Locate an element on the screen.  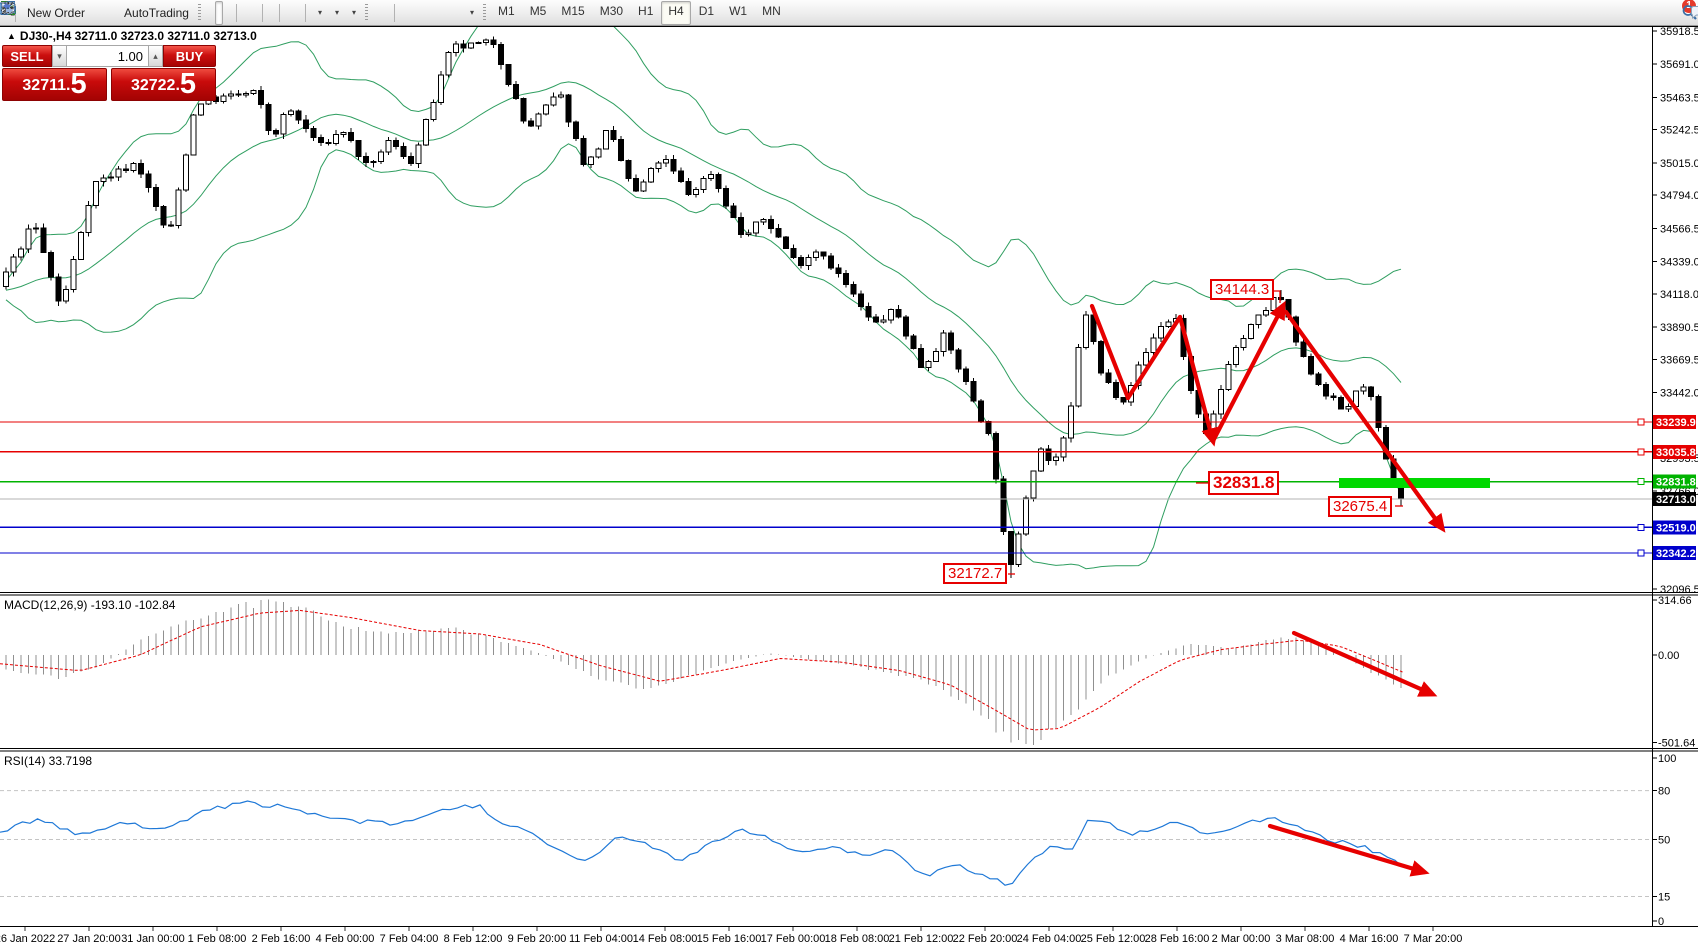
volume-increase-button: ▴ is located at coordinates (155, 56).